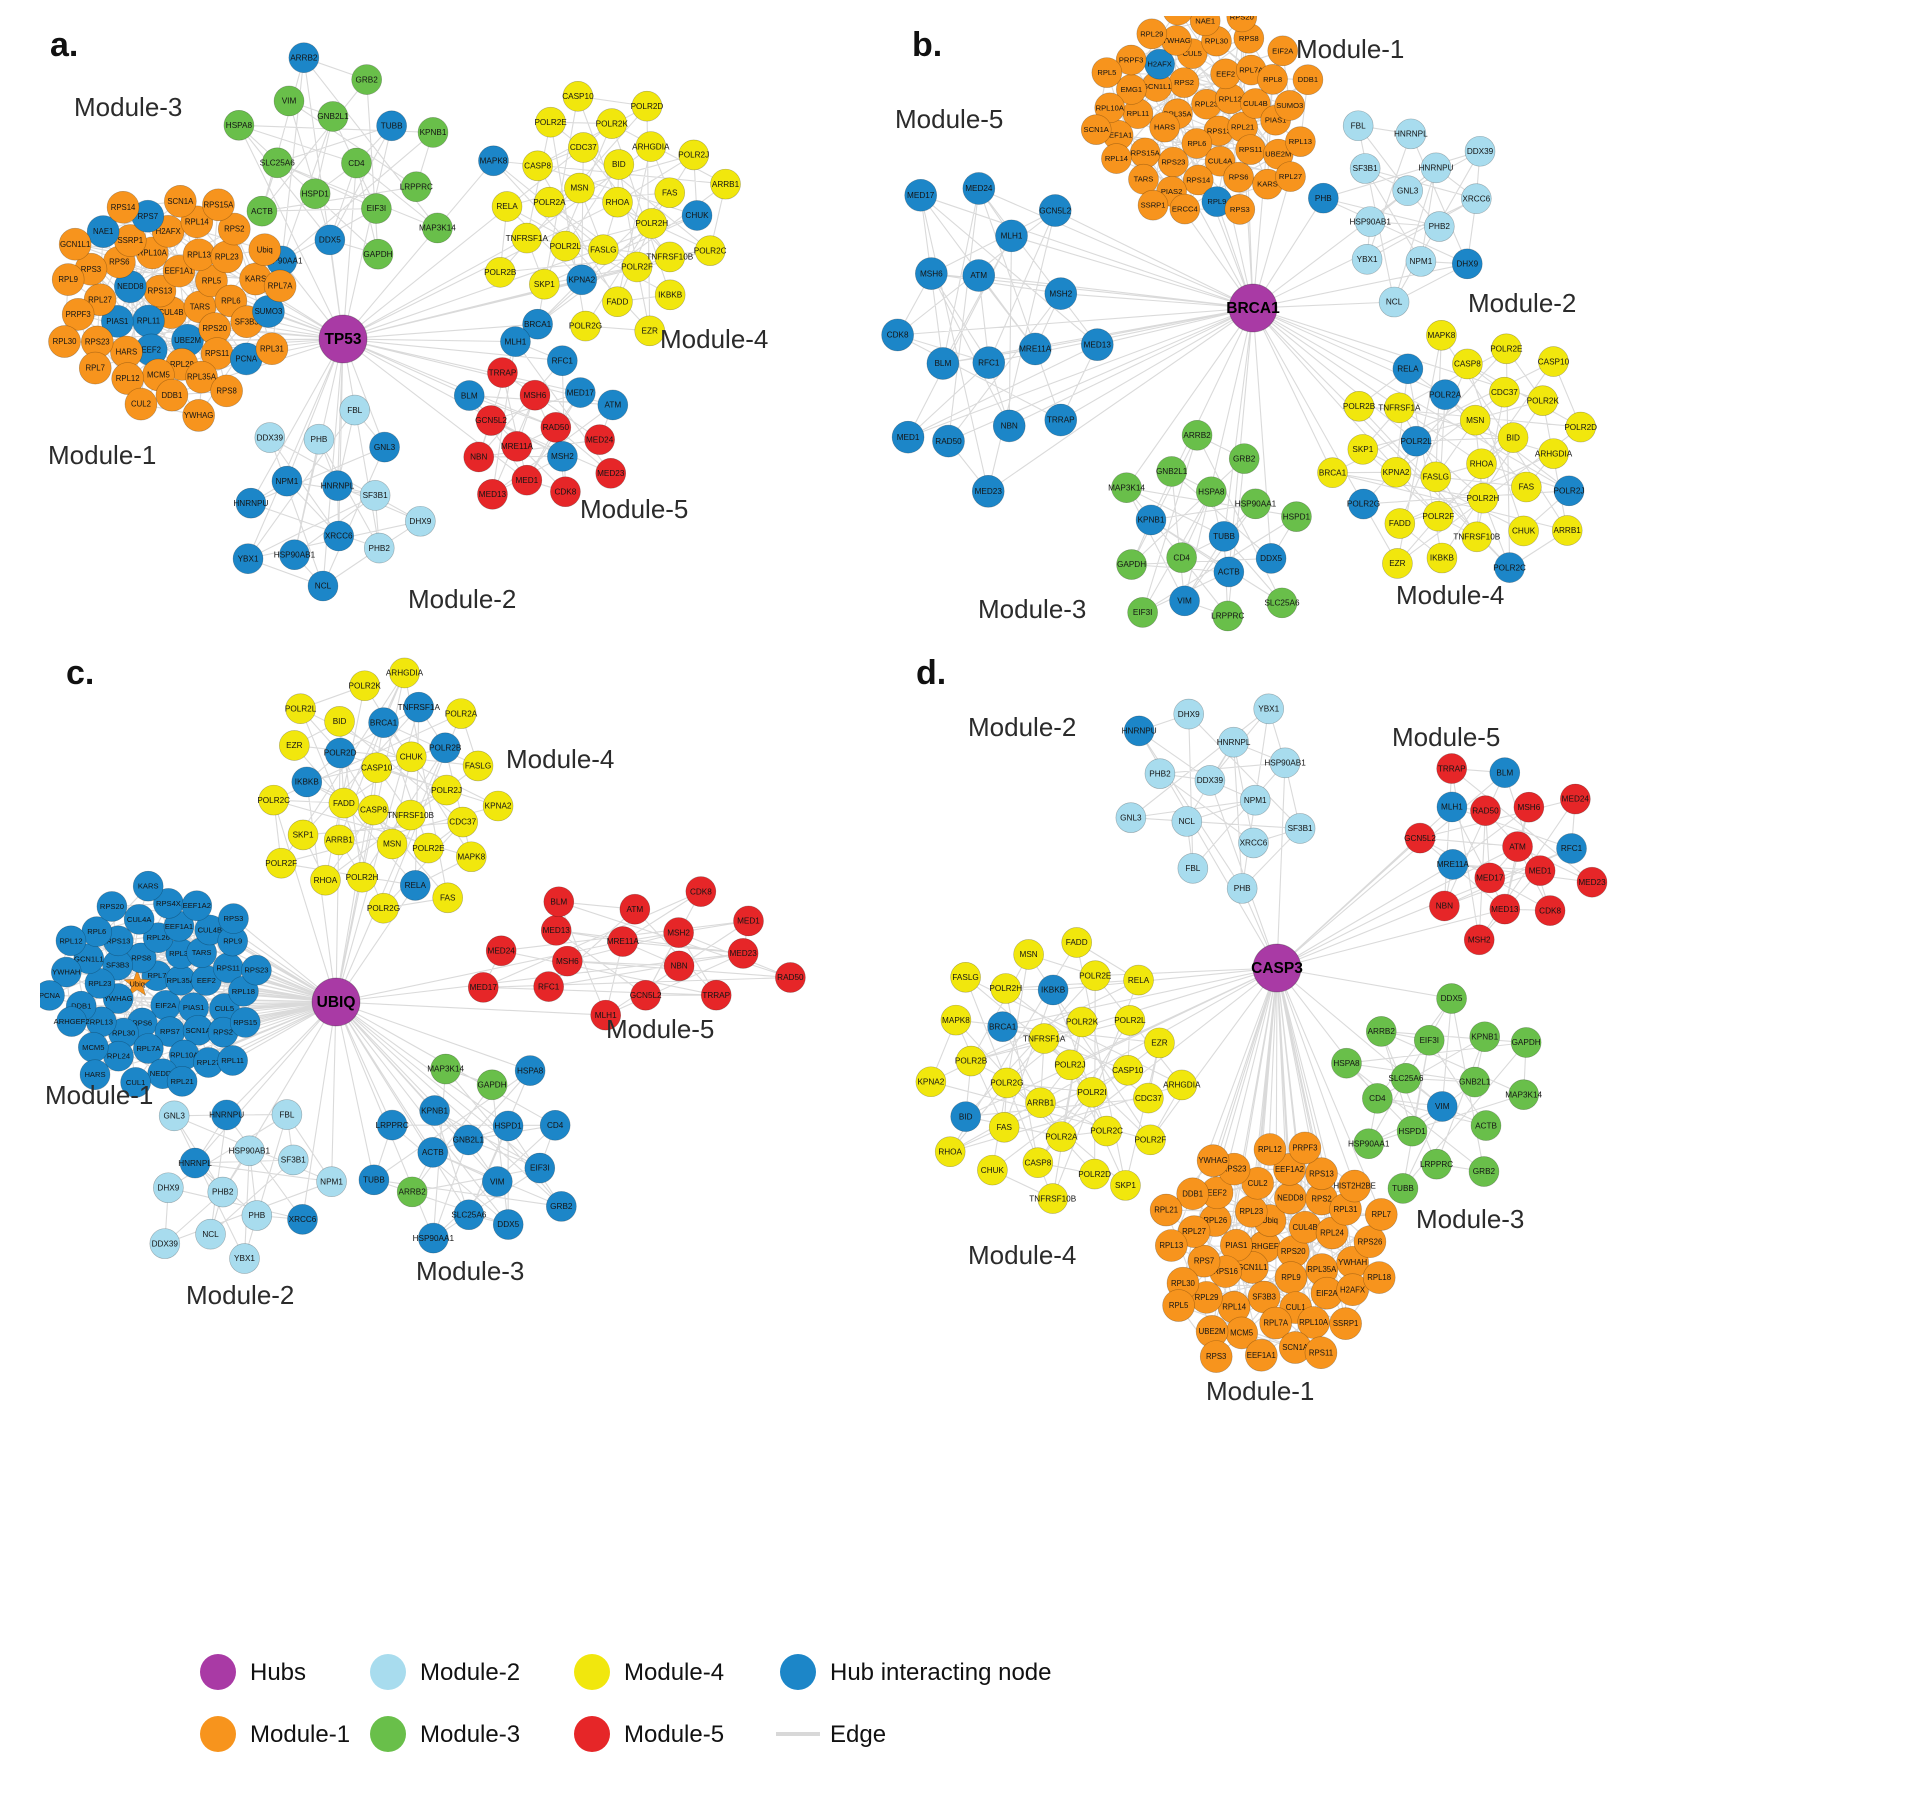 This screenshot has width=1923, height=1807. I want to click on node-eif2a: EIF2A, so click(1283, 51).